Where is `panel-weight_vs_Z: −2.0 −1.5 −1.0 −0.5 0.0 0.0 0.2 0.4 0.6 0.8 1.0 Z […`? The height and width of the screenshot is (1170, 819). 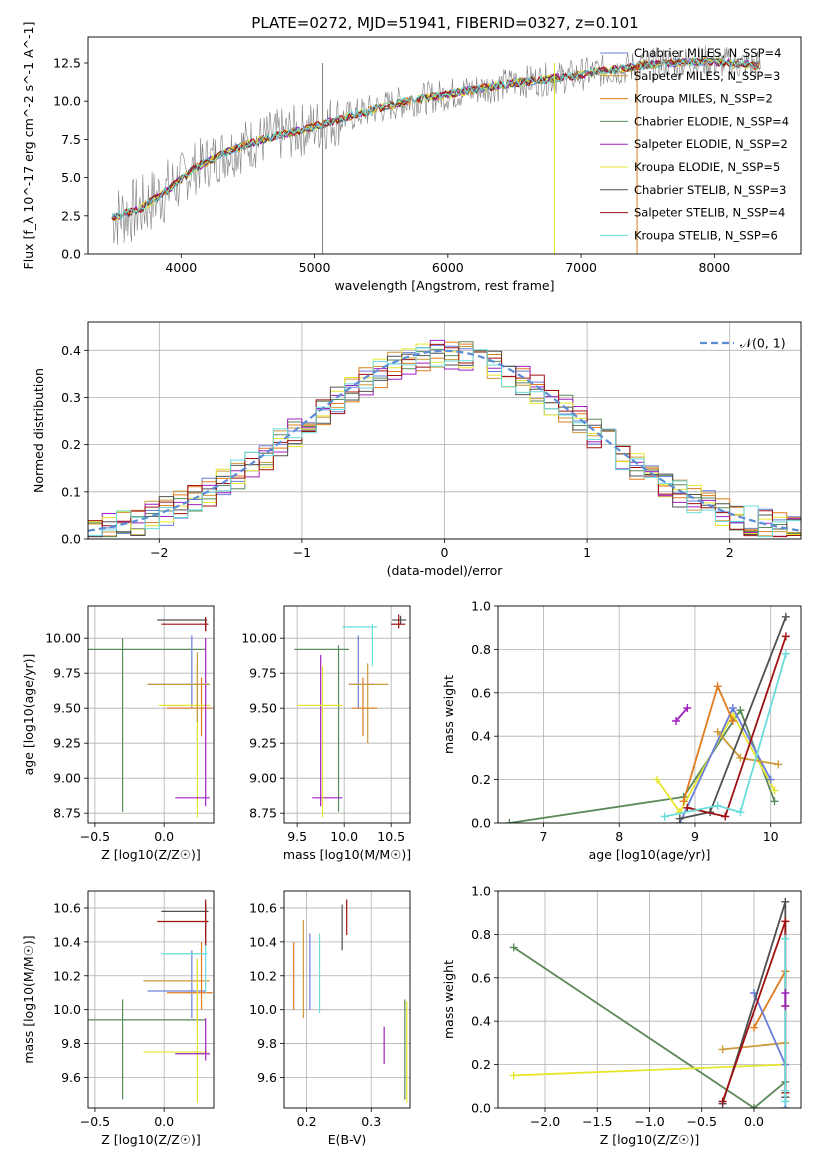 panel-weight_vs_Z: −2.0 −1.5 −1.0 −0.5 0.0 0.0 0.2 0.4 0.6 0.8 1.0 Z [… is located at coordinates (621, 1015).